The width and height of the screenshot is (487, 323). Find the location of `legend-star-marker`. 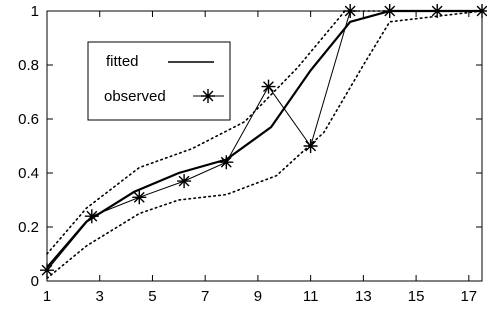

legend-star-marker is located at coordinates (208, 96).